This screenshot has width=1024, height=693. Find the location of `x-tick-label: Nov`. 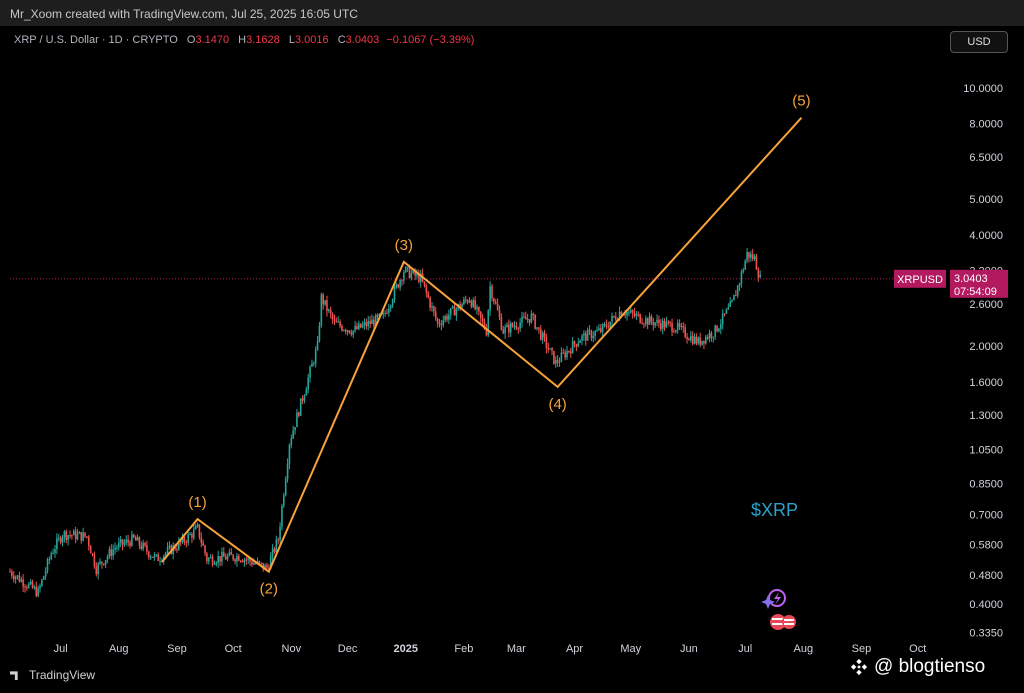

x-tick-label: Nov is located at coordinates (292, 649).